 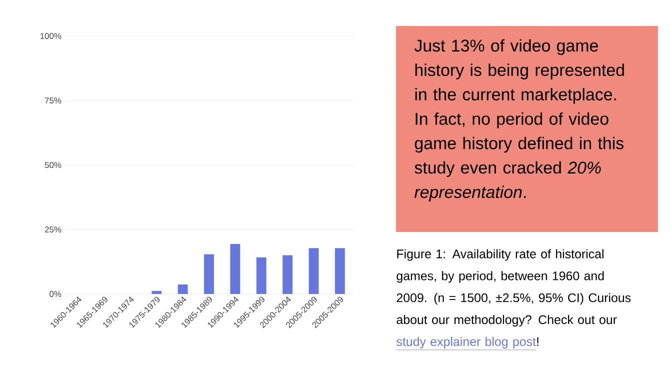 I want to click on y-tick-label: 100%, so click(x=51, y=36).